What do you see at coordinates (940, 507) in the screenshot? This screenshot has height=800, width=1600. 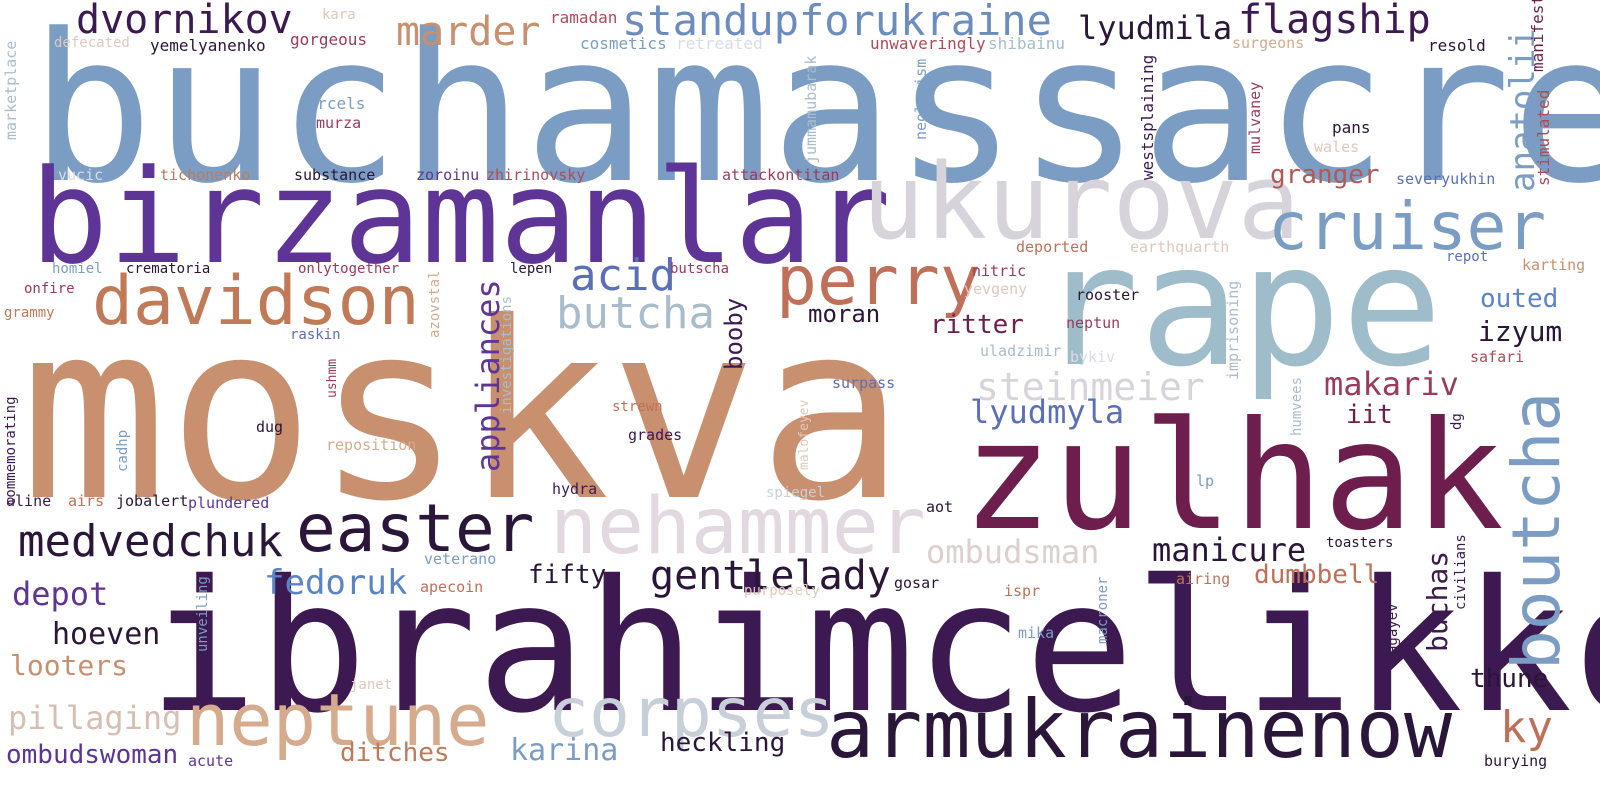 I see `cloud-word: aot` at bounding box center [940, 507].